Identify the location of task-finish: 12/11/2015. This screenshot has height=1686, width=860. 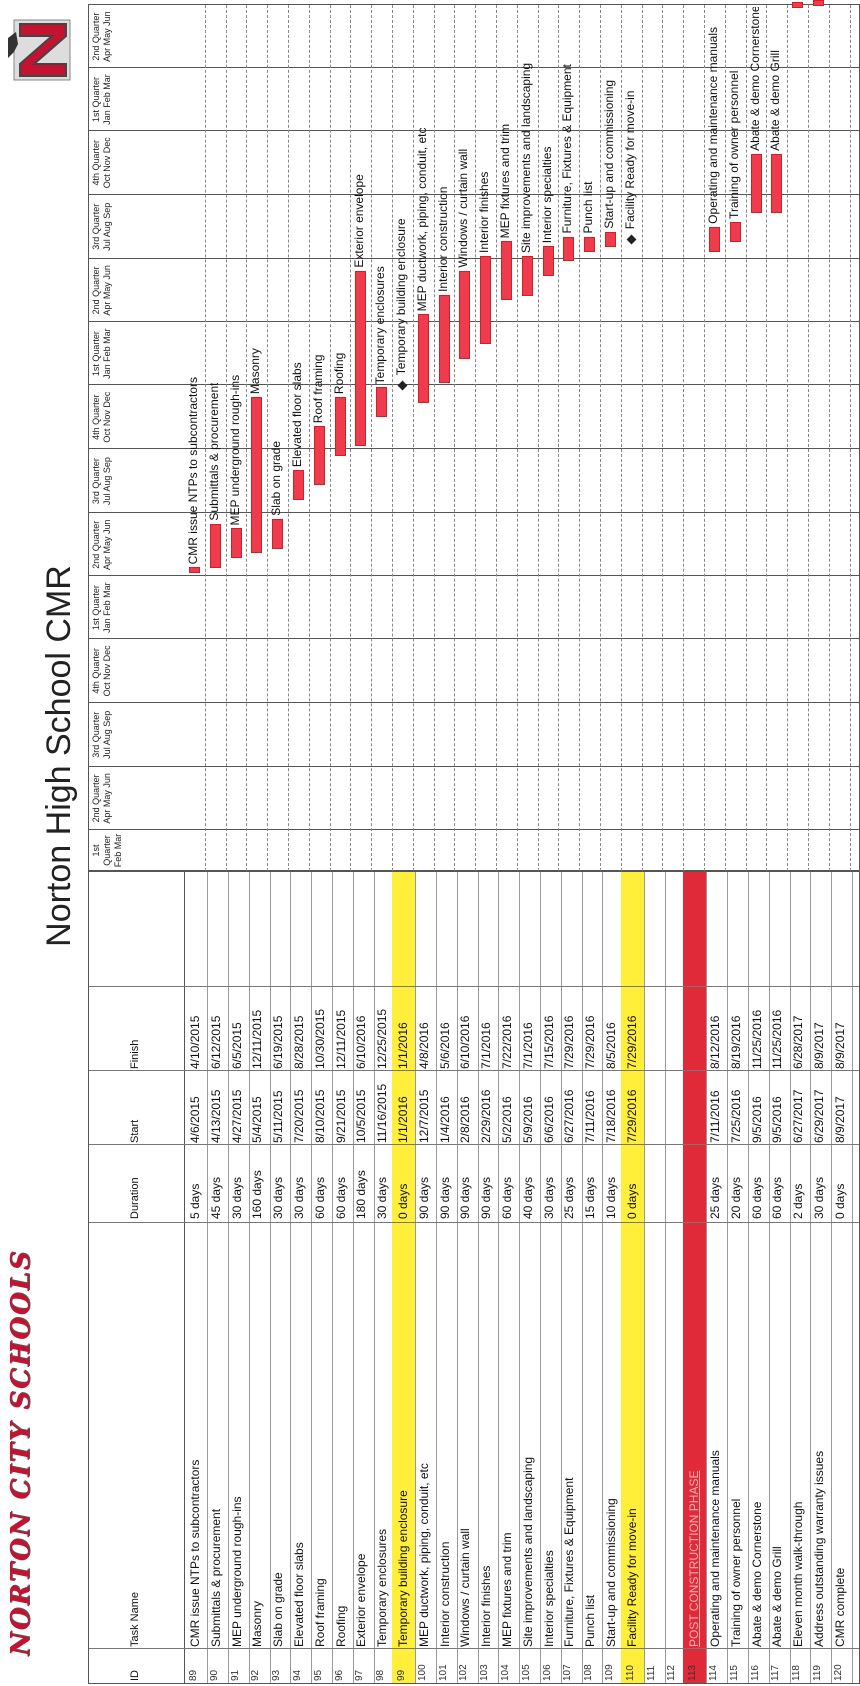
(340, 1039).